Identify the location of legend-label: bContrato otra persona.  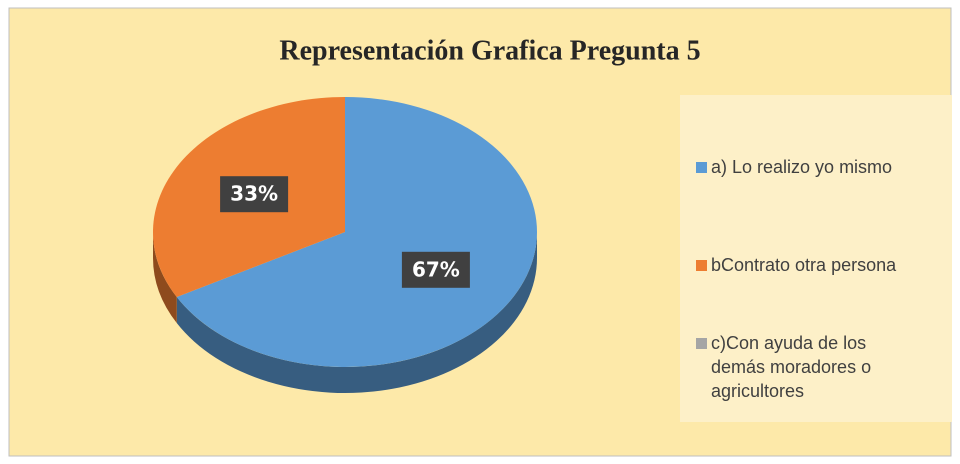
(804, 265).